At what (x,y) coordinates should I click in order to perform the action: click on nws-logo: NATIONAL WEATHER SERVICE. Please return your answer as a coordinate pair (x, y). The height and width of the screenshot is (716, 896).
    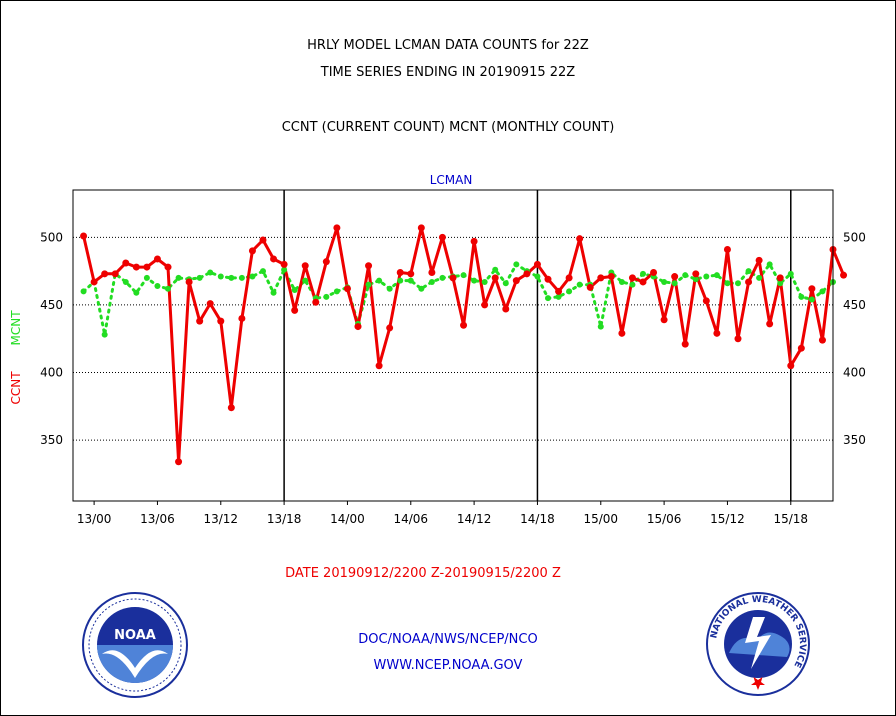
    Looking at the image, I should click on (758, 644).